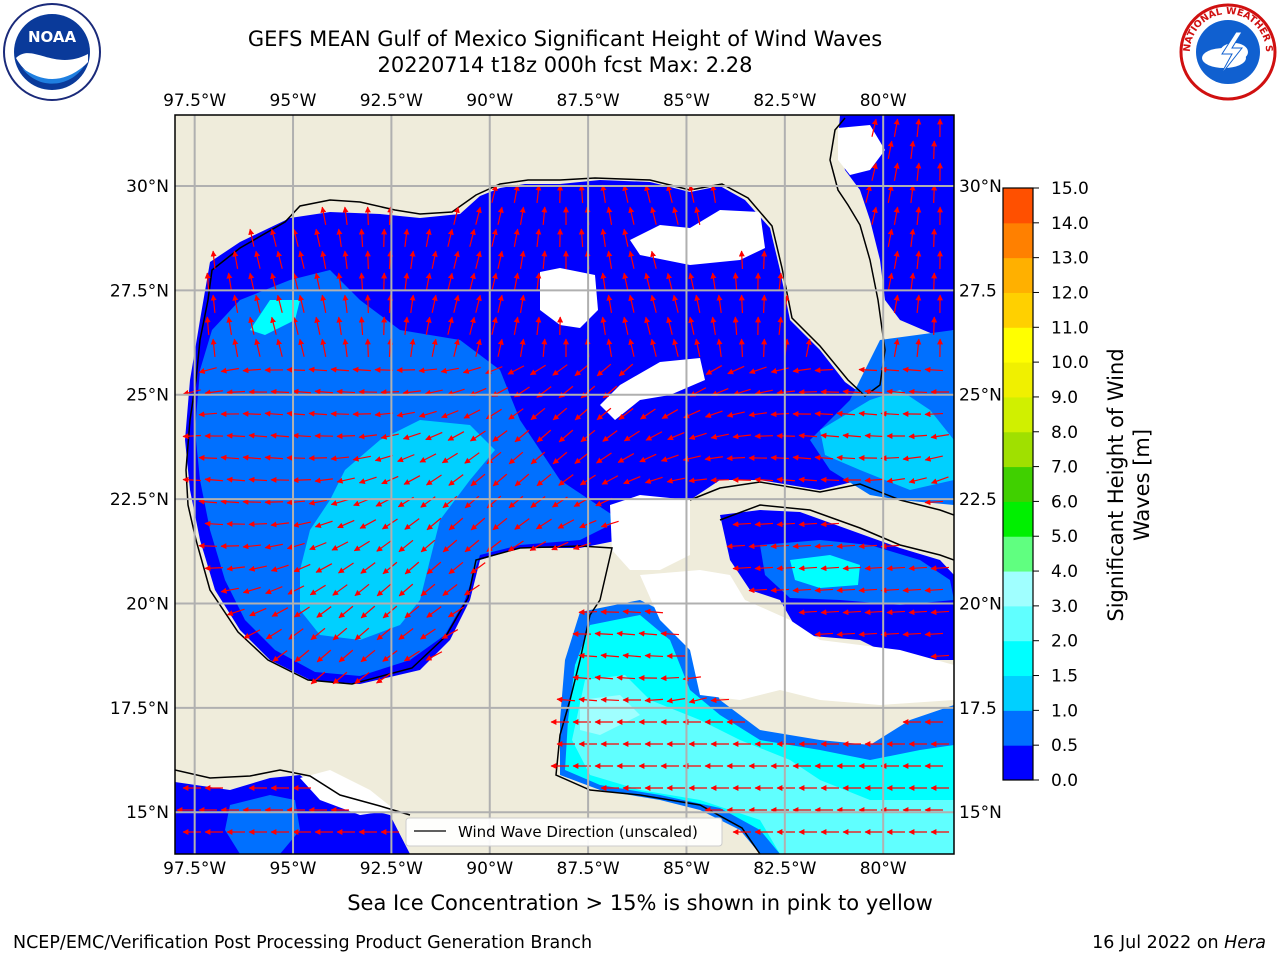 This screenshot has height=960, width=1280. What do you see at coordinates (1064, 677) in the screenshot?
I see `colorbar-tick-label: 1.5` at bounding box center [1064, 677].